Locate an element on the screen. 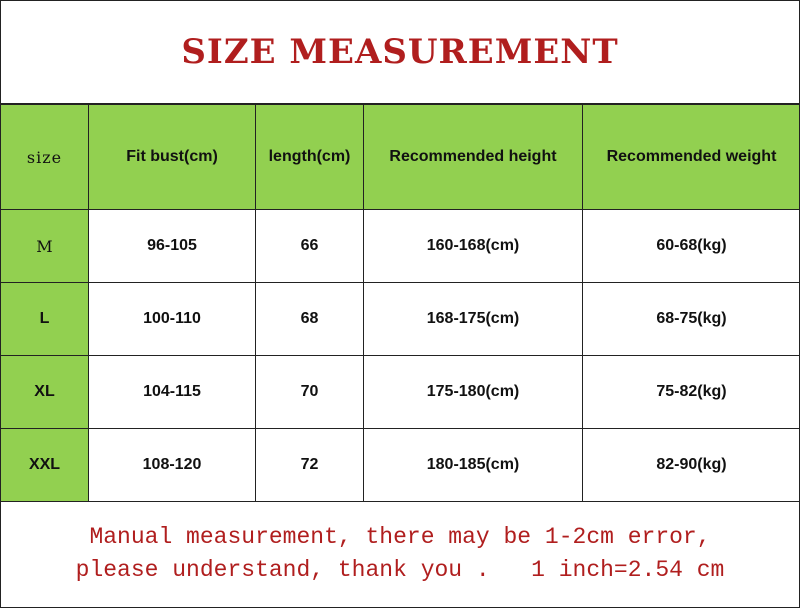 The height and width of the screenshot is (608, 800). bust-cell: 108-120 is located at coordinates (172, 465).